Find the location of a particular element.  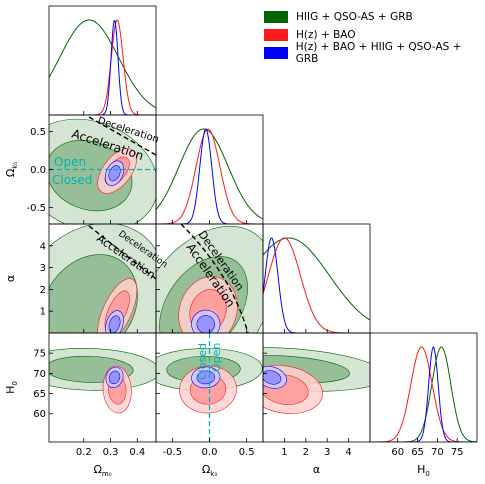

x-tick-label: 1 is located at coordinates (284, 452).